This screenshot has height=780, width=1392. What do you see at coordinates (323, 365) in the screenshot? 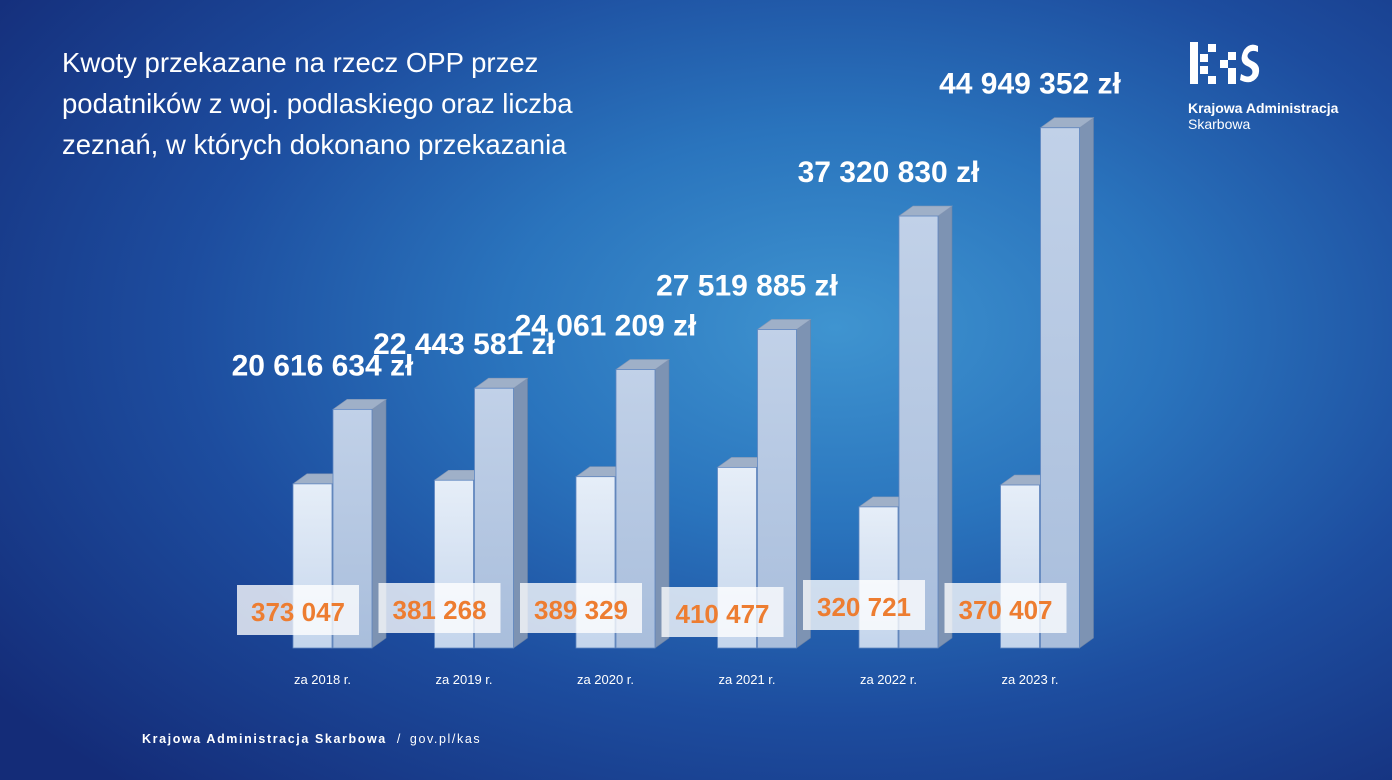
I see `amount-label-2018: 20 616 634 zł` at bounding box center [323, 365].